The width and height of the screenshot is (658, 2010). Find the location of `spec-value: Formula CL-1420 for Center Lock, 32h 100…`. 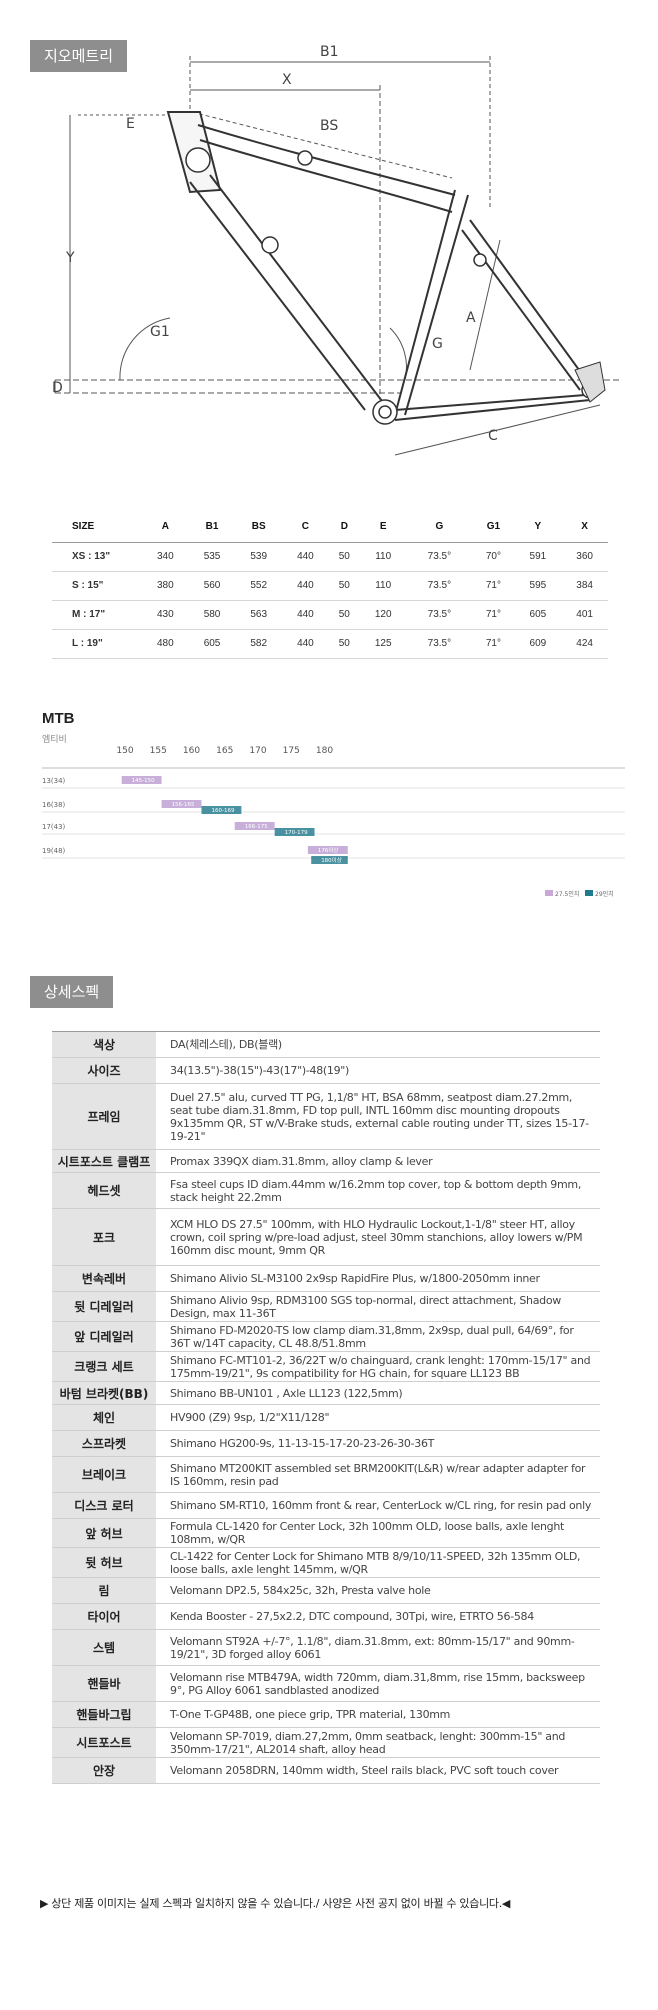

spec-value: Formula CL-1420 for Center Lock, 32h 100… is located at coordinates (378, 1533).